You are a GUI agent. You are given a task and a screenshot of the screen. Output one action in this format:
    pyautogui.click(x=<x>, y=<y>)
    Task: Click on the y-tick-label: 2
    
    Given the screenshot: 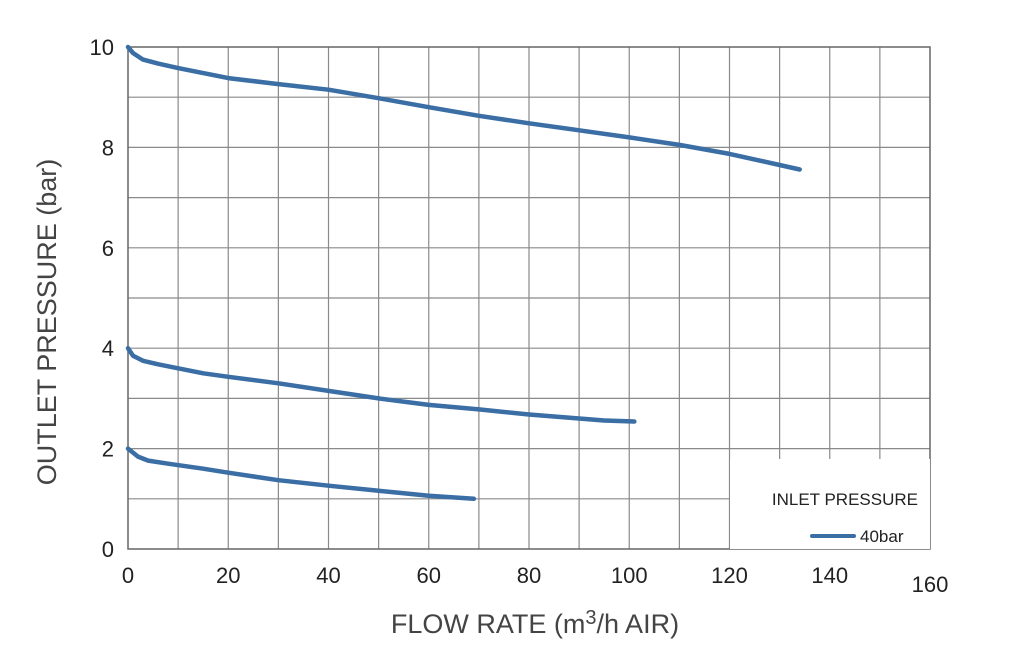 What is the action you would take?
    pyautogui.click(x=108, y=449)
    